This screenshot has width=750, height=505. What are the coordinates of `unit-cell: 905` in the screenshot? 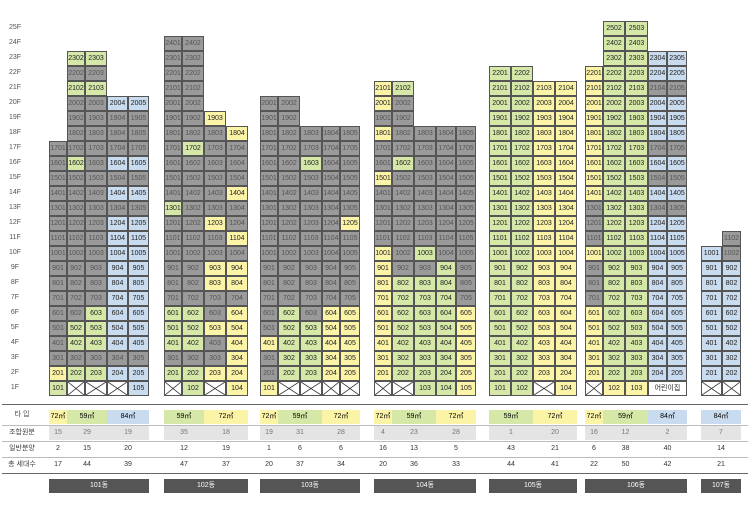 It's located at (466, 268).